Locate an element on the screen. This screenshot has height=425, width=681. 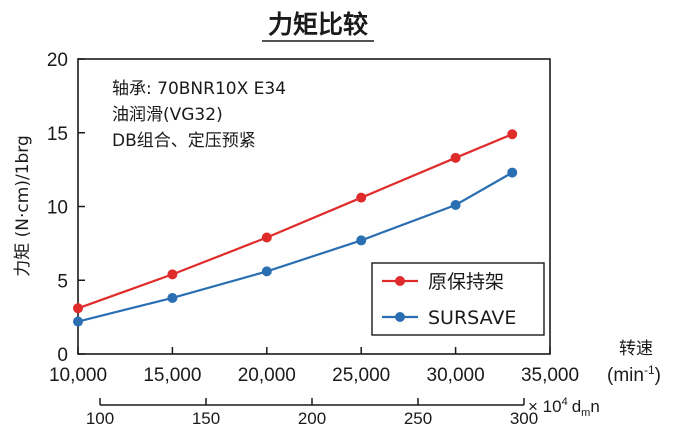
annotation-arrangement: DB组合、定压预紧 is located at coordinates (184, 141).